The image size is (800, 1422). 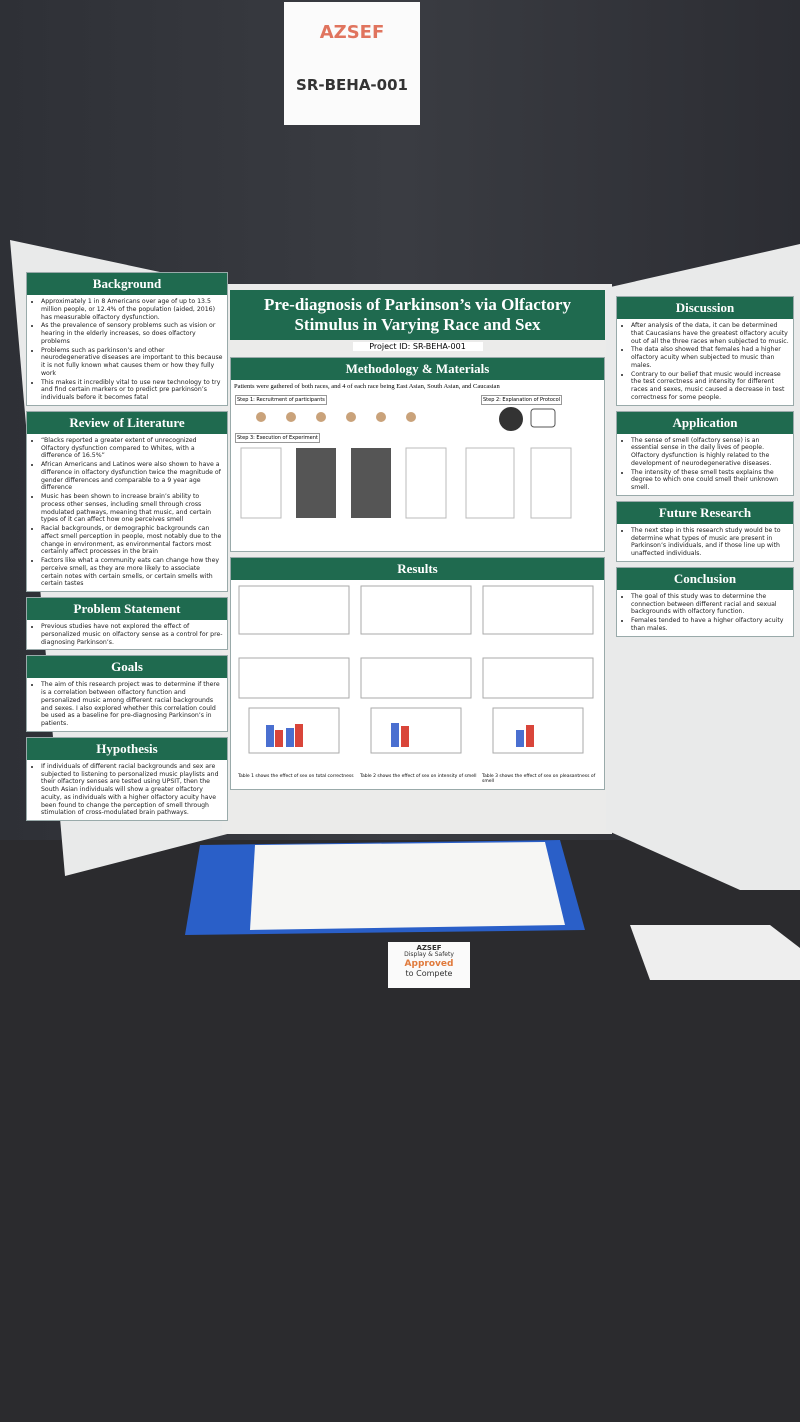 What do you see at coordinates (705, 422) in the screenshot?
I see `section-heading: Application` at bounding box center [705, 422].